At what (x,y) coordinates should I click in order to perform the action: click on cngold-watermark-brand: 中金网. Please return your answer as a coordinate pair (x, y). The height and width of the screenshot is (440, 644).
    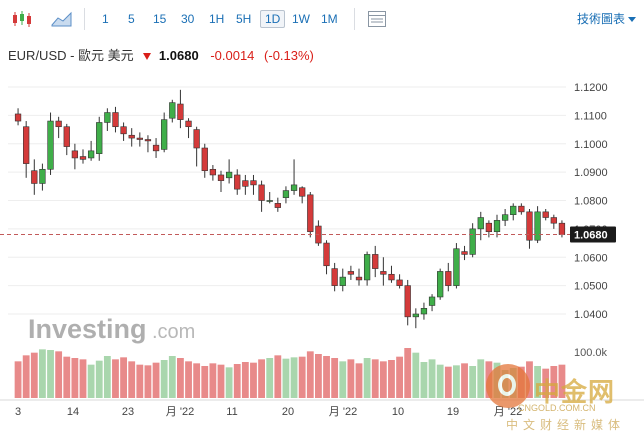
    Looking at the image, I should click on (575, 392).